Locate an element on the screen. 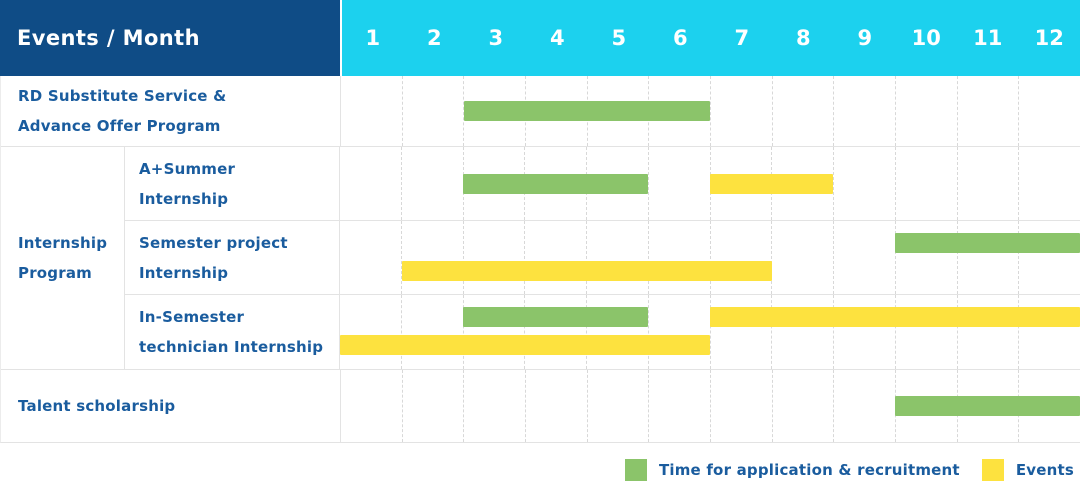 This screenshot has height=494, width=1080. row-chart-talent-scholarship is located at coordinates (710, 406).